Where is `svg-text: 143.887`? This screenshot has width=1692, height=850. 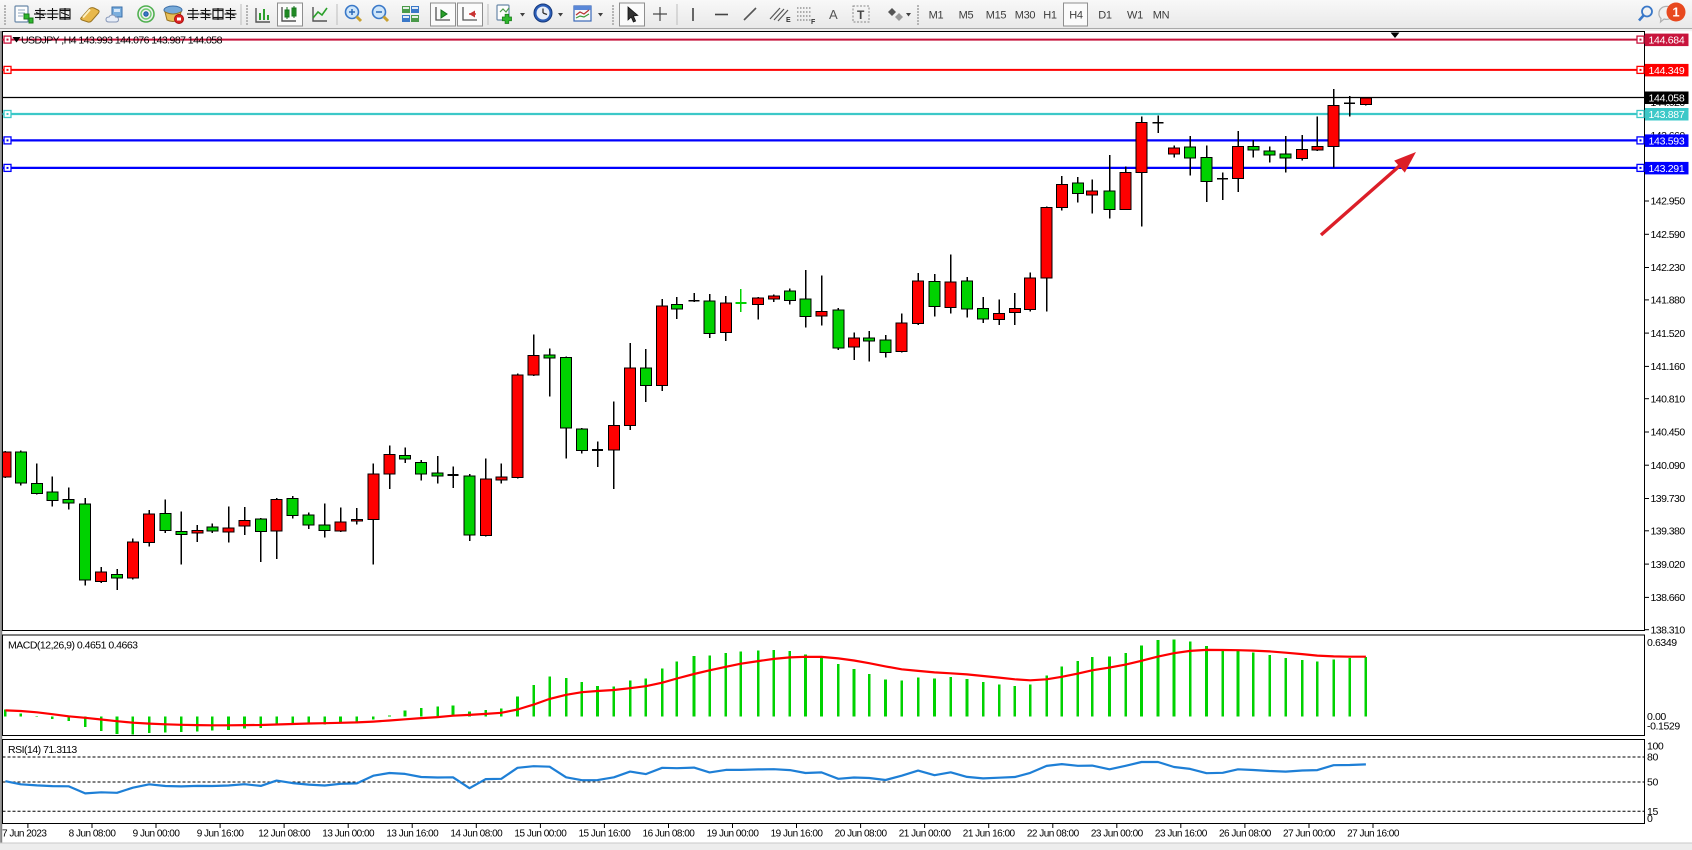 svg-text: 143.887 is located at coordinates (1667, 115).